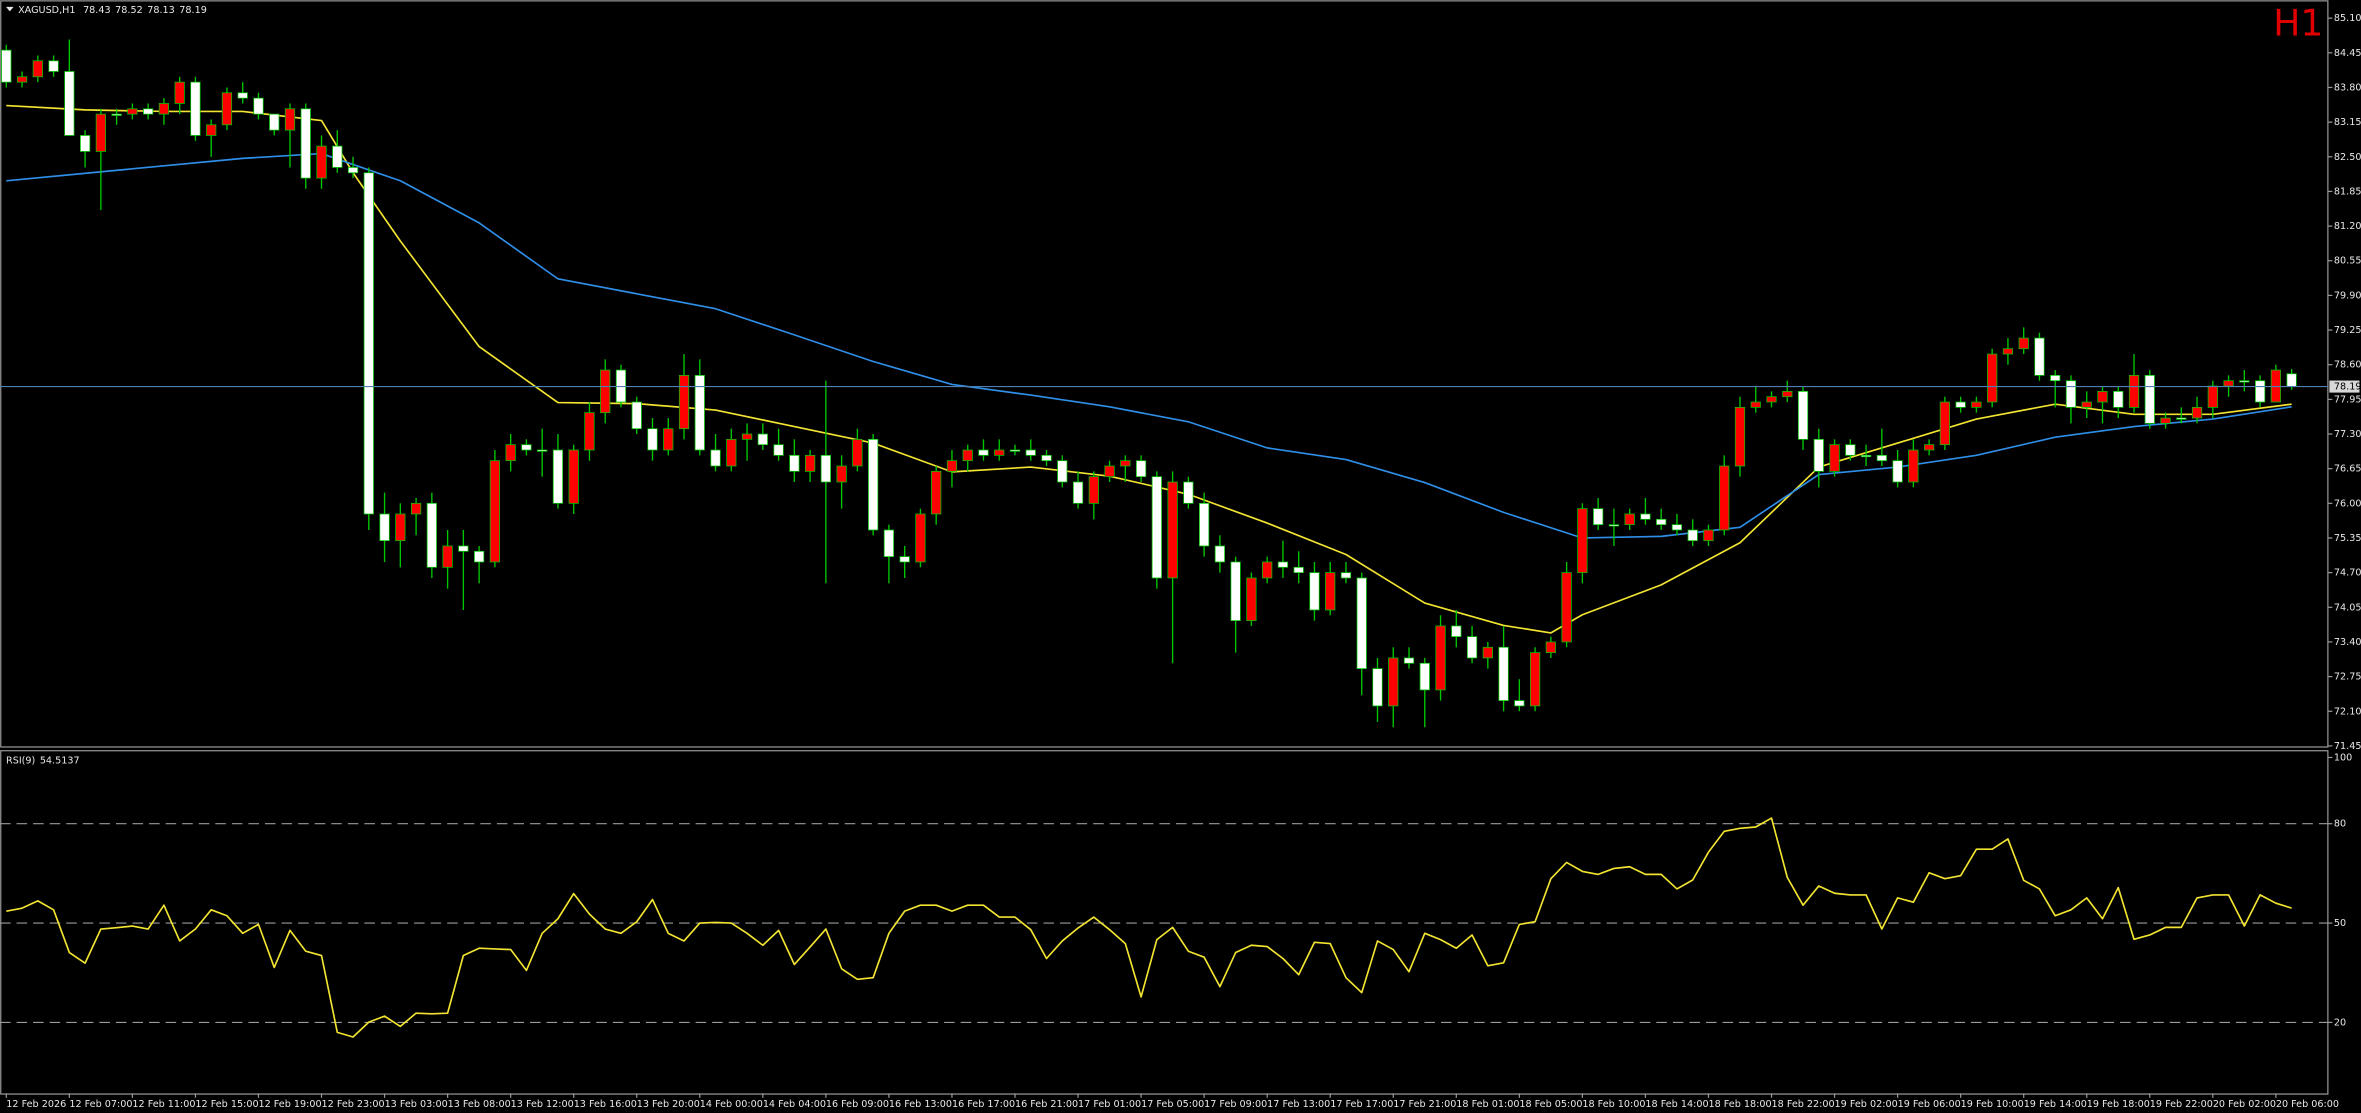 The image size is (2361, 1113). I want to click on x-tick-label: 19 Feb 14:00, so click(2055, 1104).